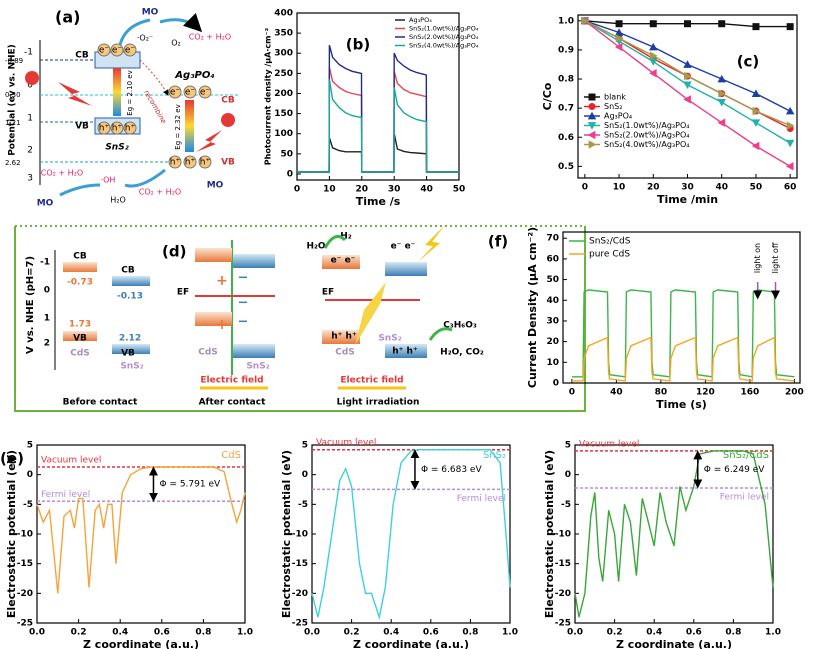  I want to click on species: O₂, so click(176, 43).